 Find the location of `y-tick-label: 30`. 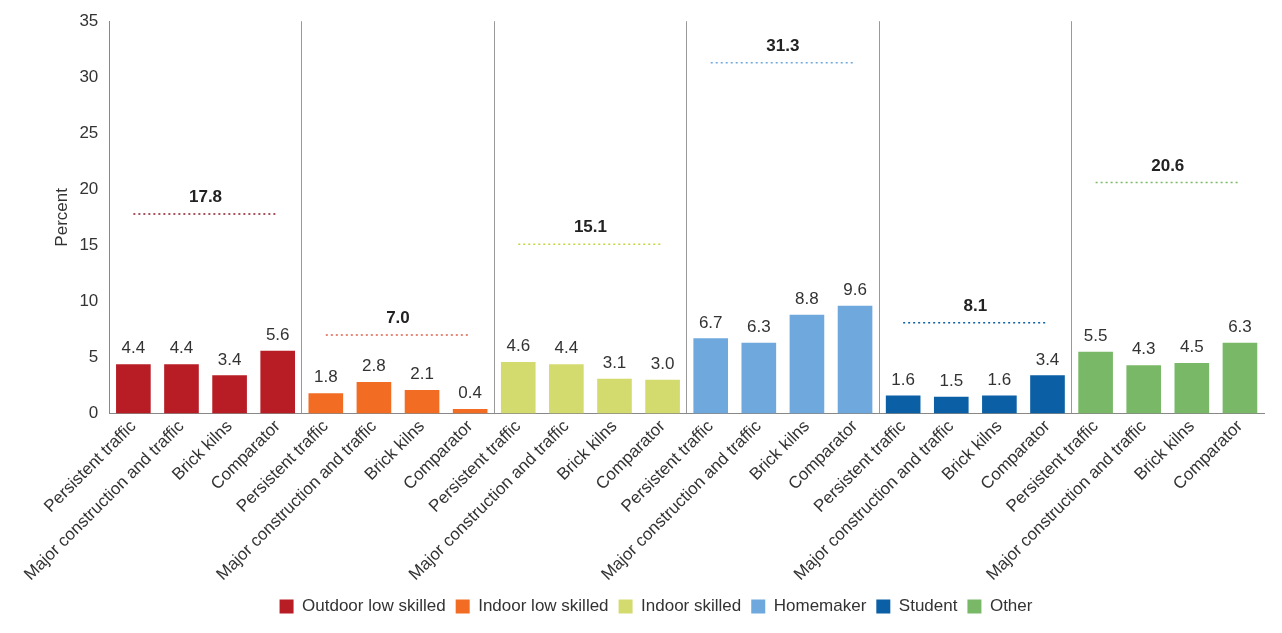

y-tick-label: 30 is located at coordinates (89, 76).